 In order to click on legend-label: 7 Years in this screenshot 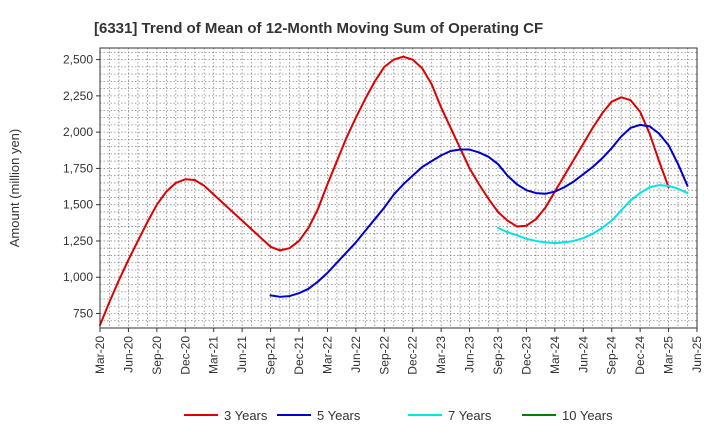, I will do `click(470, 415)`.